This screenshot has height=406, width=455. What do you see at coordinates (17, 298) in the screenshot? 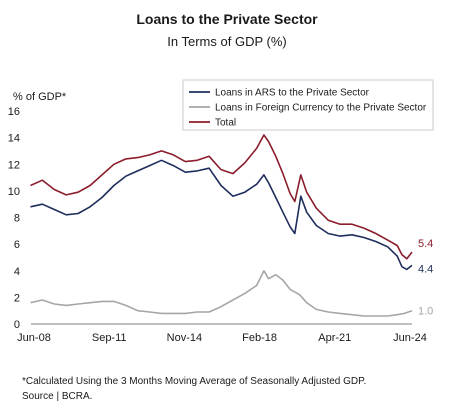
I see `y-tick-label: 2` at bounding box center [17, 298].